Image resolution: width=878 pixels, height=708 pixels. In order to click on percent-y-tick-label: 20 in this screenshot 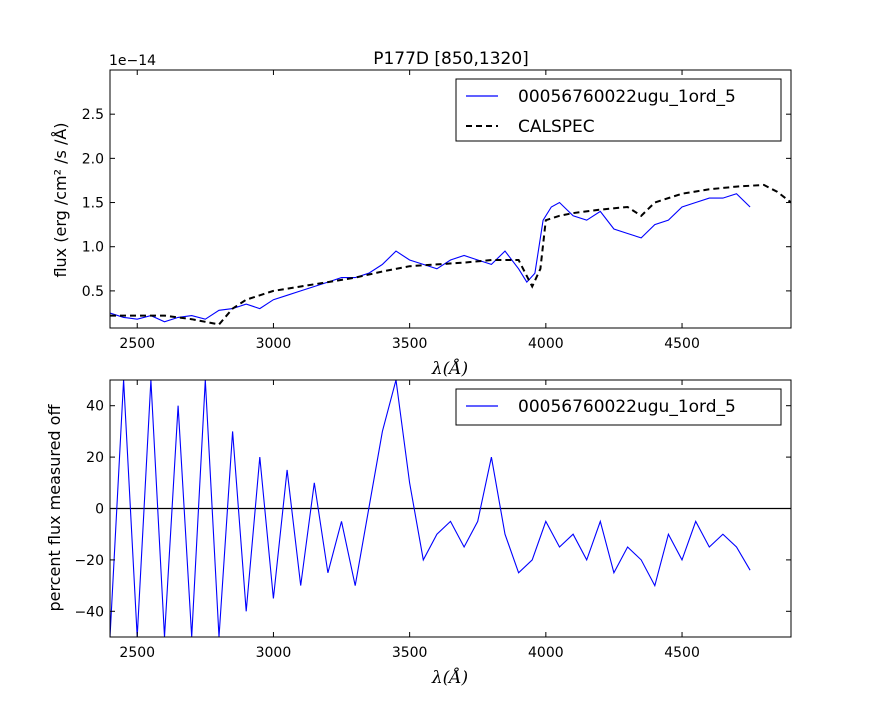, I will do `click(95, 458)`.